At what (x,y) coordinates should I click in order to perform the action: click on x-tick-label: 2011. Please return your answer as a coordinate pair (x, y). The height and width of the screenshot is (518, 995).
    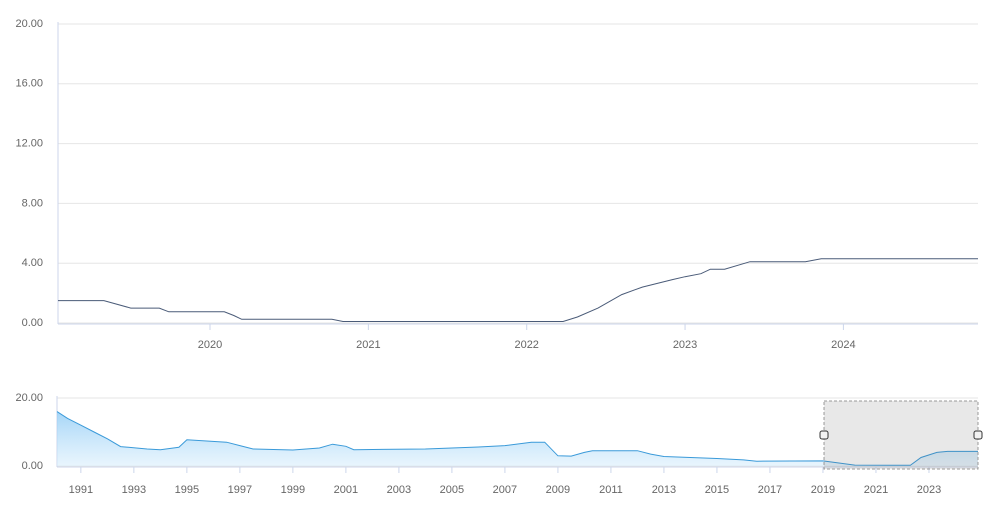
    Looking at the image, I should click on (611, 490).